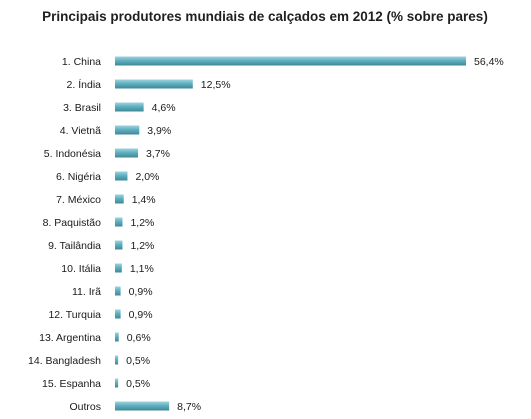 This screenshot has width=531, height=419. Describe the element at coordinates (142, 269) in the screenshot. I see `value-label: 1,1%` at that location.